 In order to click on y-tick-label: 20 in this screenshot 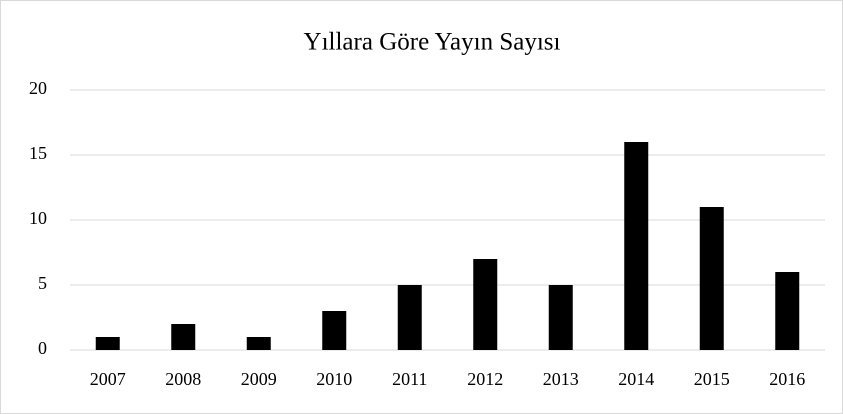, I will do `click(38, 88)`.